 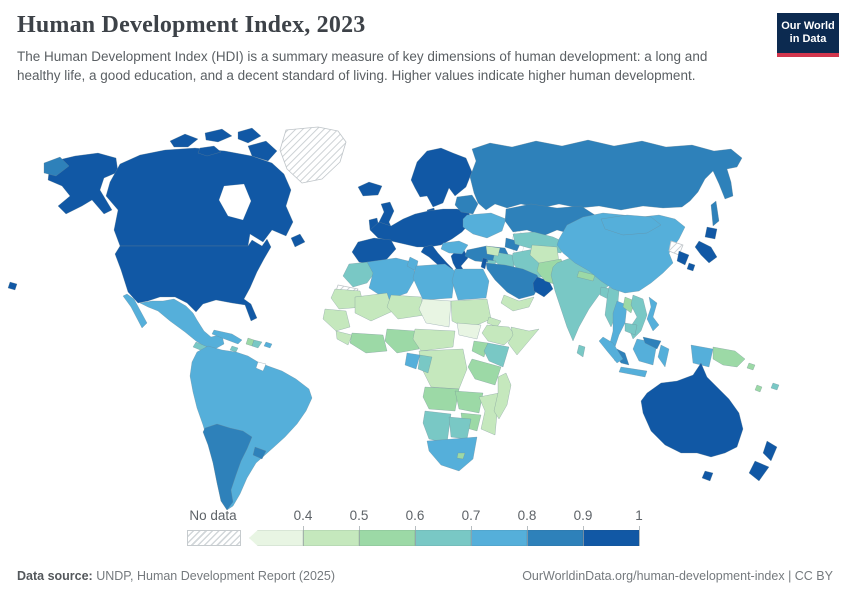 What do you see at coordinates (193, 280) in the screenshot?
I see `region-usa` at bounding box center [193, 280].